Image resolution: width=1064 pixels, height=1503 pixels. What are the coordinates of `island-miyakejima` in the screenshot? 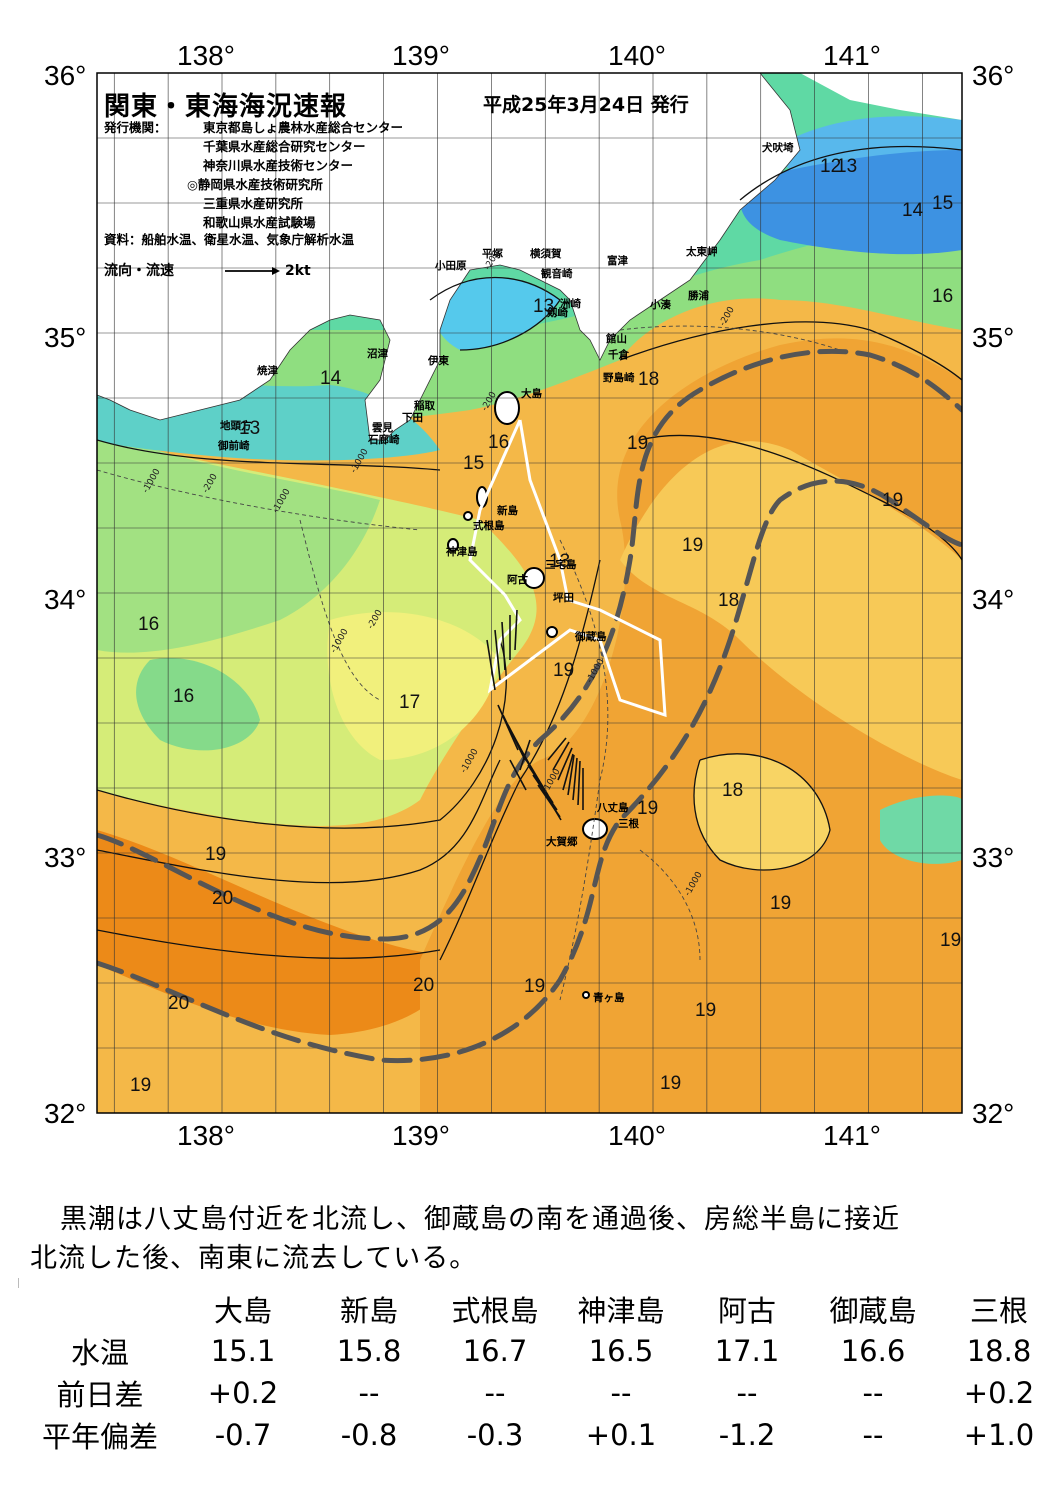 It's located at (534, 578).